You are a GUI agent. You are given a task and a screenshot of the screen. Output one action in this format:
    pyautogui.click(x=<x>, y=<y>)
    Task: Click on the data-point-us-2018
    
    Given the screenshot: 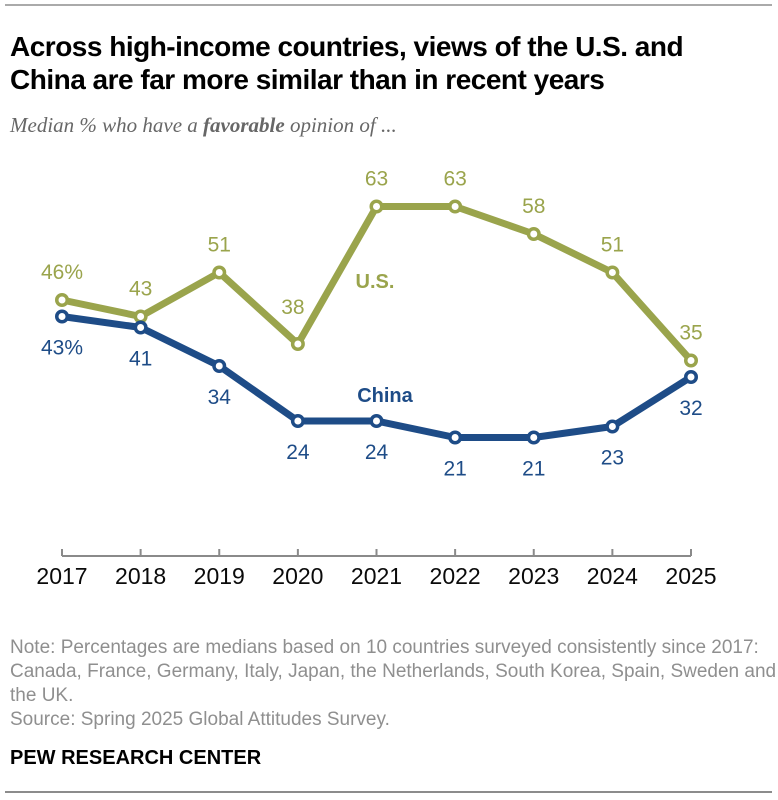 What is the action you would take?
    pyautogui.click(x=140, y=316)
    